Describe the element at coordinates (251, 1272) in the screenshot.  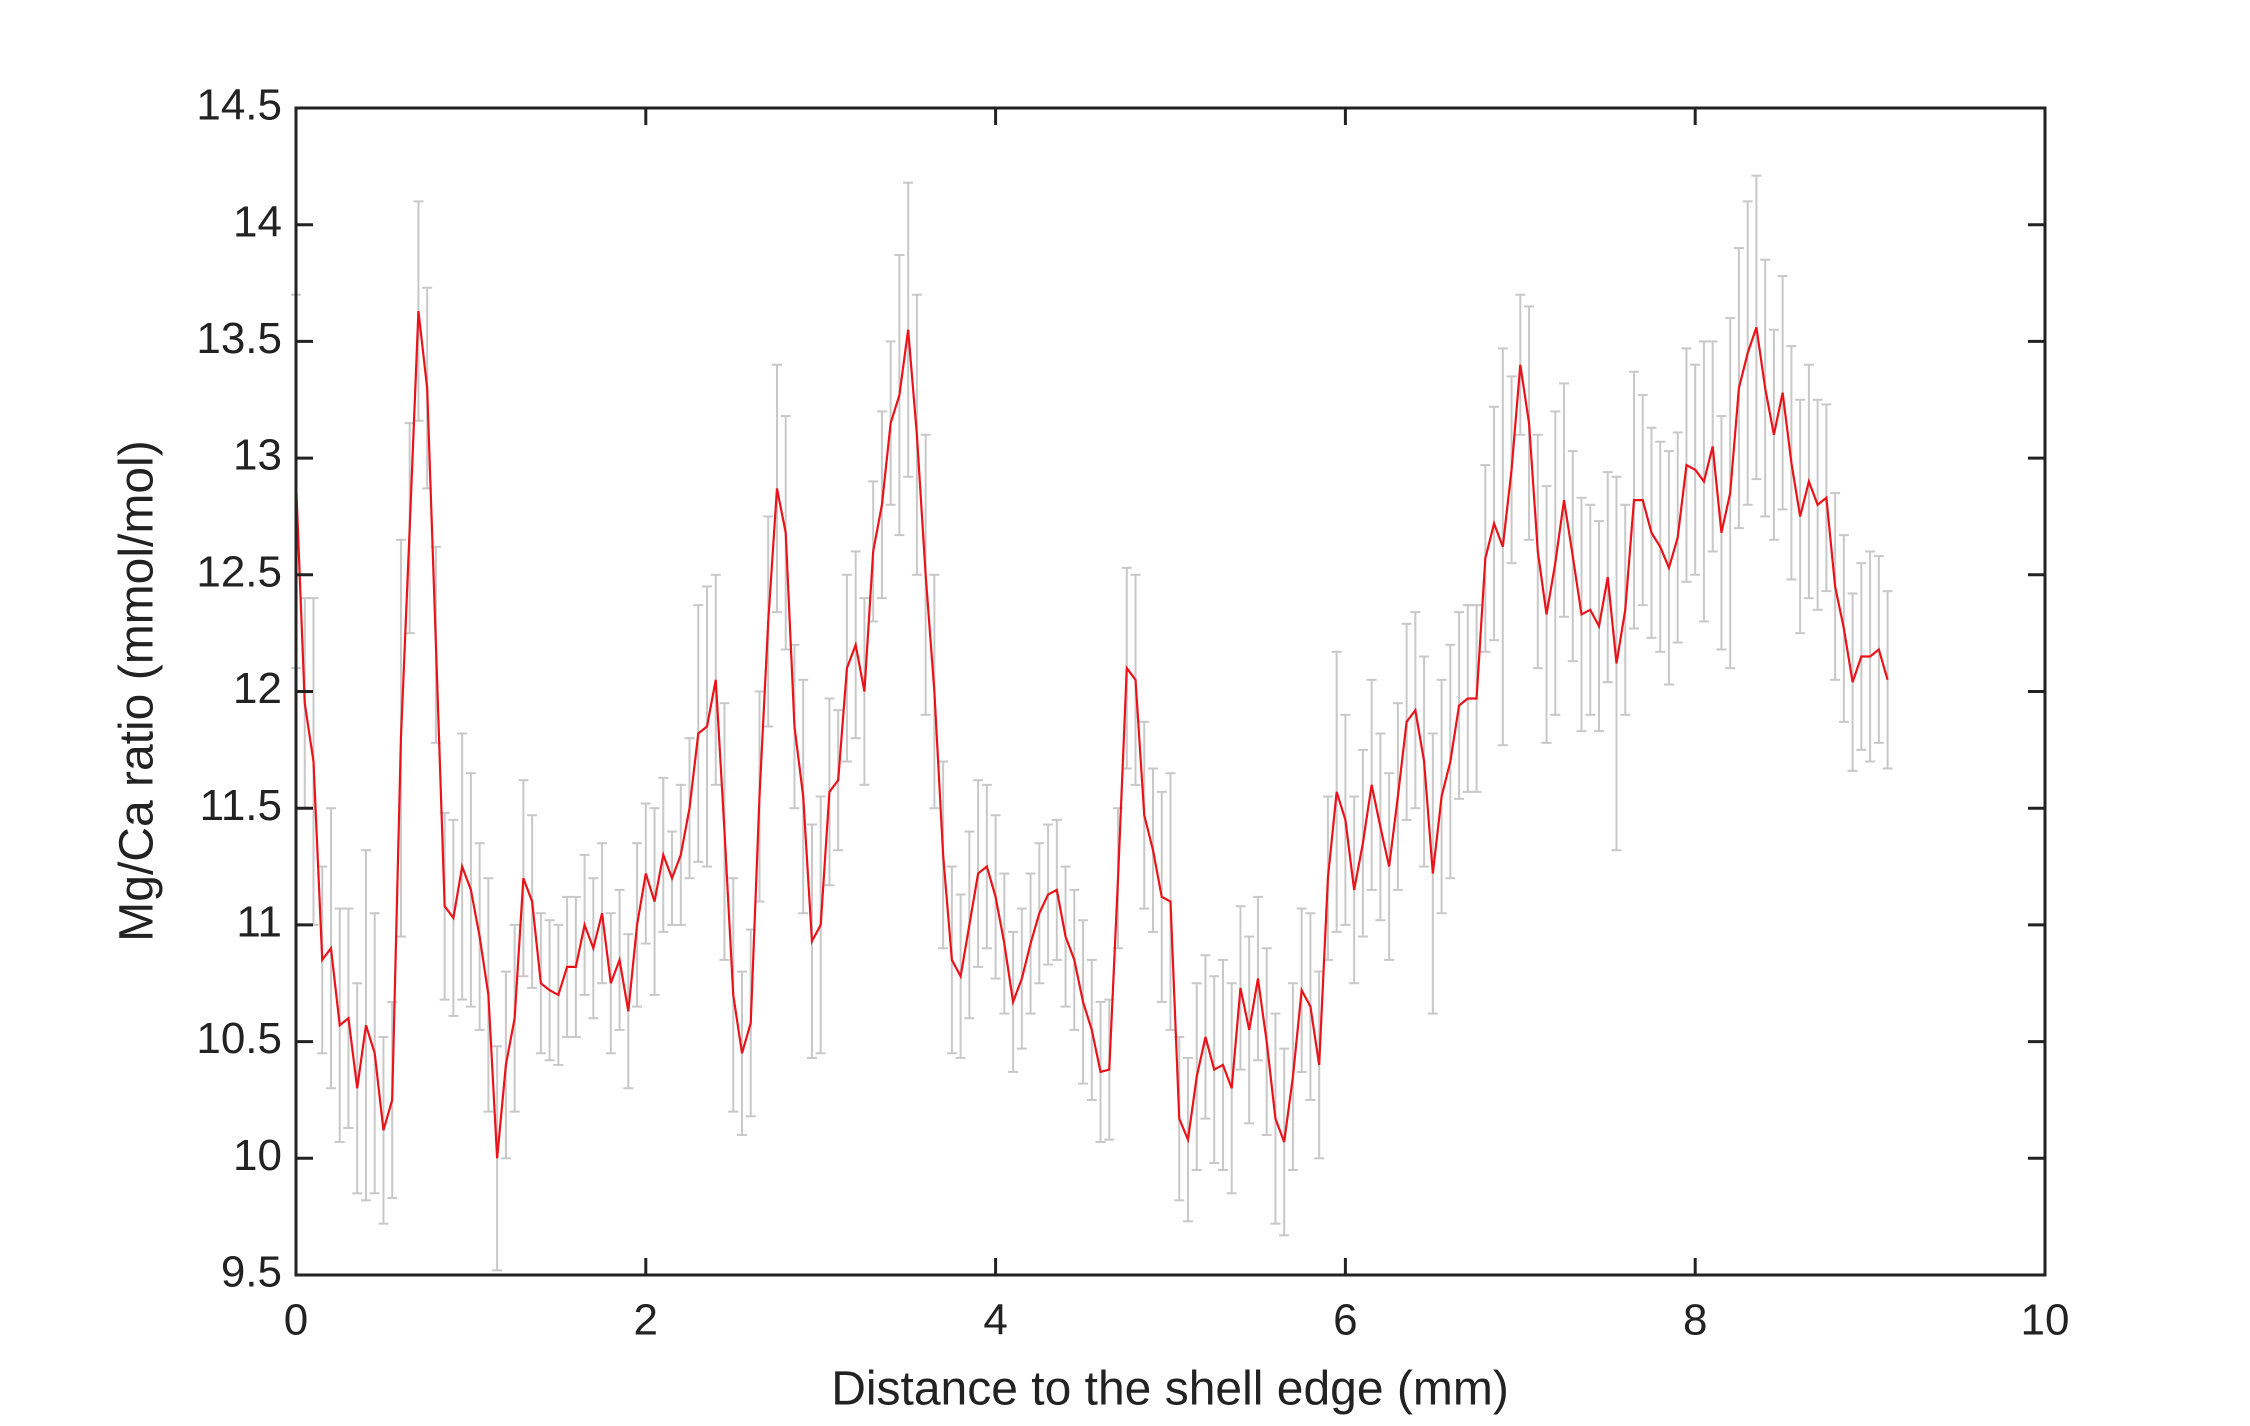
I see `y-tick-label: 9.5` at that location.